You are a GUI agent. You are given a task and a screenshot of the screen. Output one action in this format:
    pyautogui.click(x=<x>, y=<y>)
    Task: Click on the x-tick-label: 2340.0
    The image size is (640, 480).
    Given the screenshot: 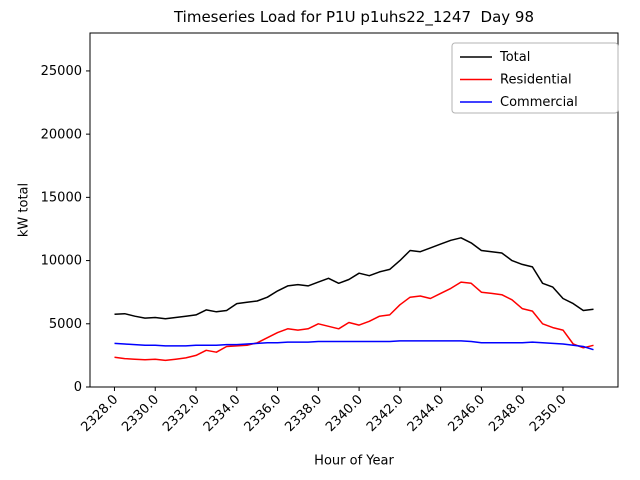 What is the action you would take?
    pyautogui.click(x=344, y=413)
    